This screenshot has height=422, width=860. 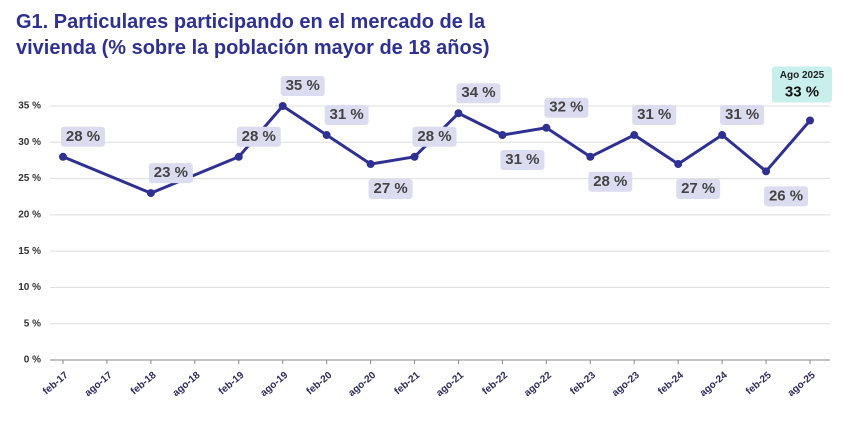 I want to click on value-label: 23 %, so click(x=171, y=172).